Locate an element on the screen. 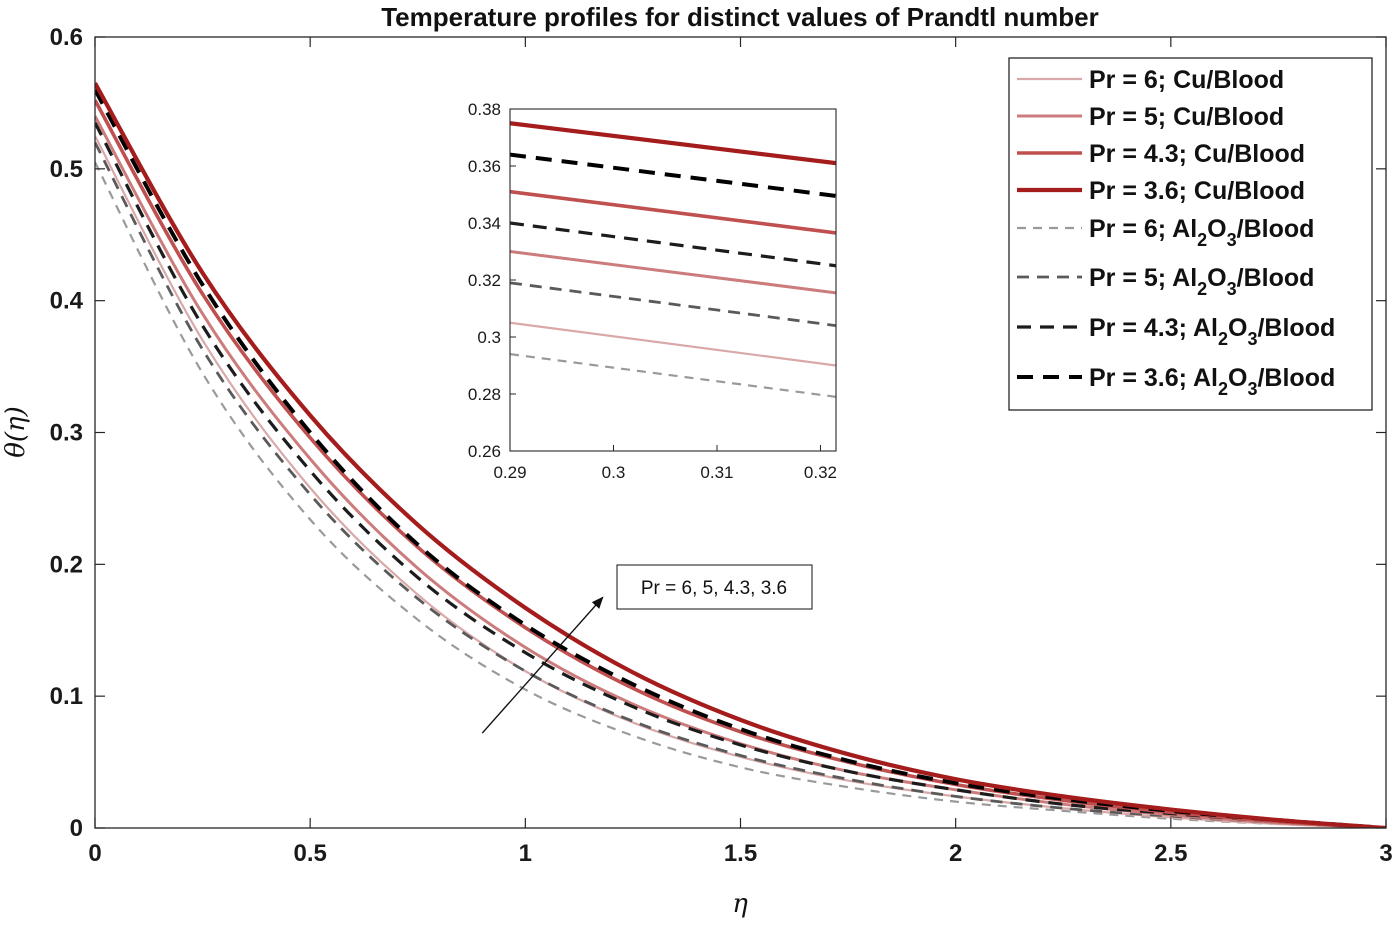 This screenshot has width=1400, height=927. inset-y-tick-label: 0.28 is located at coordinates (484, 394).